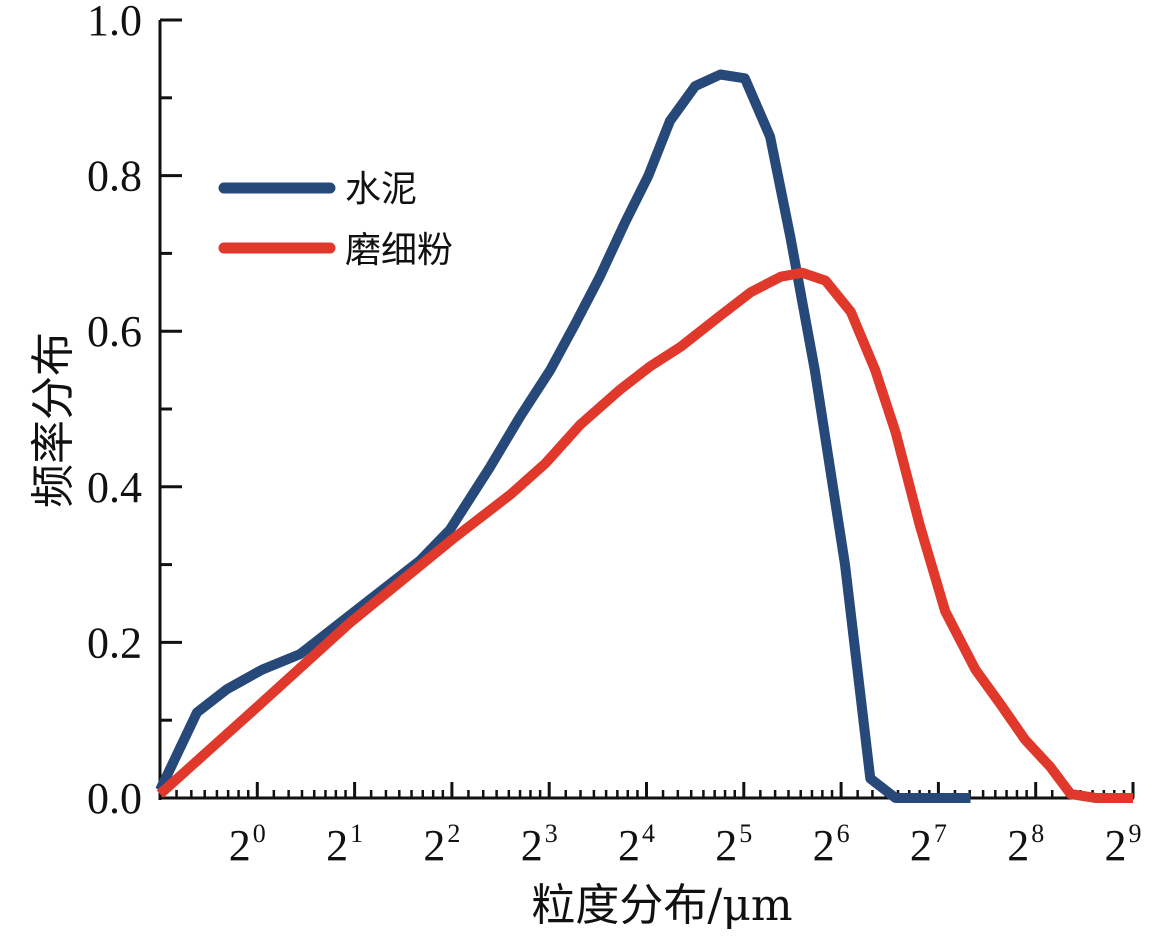 The width and height of the screenshot is (1155, 942). Describe the element at coordinates (335, 220) in the screenshot. I see `legend: 水泥 磨细粉` at that location.